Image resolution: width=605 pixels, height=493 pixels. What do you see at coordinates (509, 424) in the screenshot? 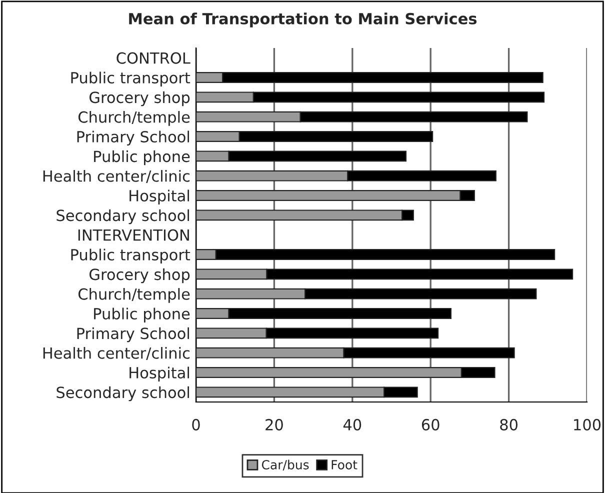
I see `x-tick-label: 80` at bounding box center [509, 424].